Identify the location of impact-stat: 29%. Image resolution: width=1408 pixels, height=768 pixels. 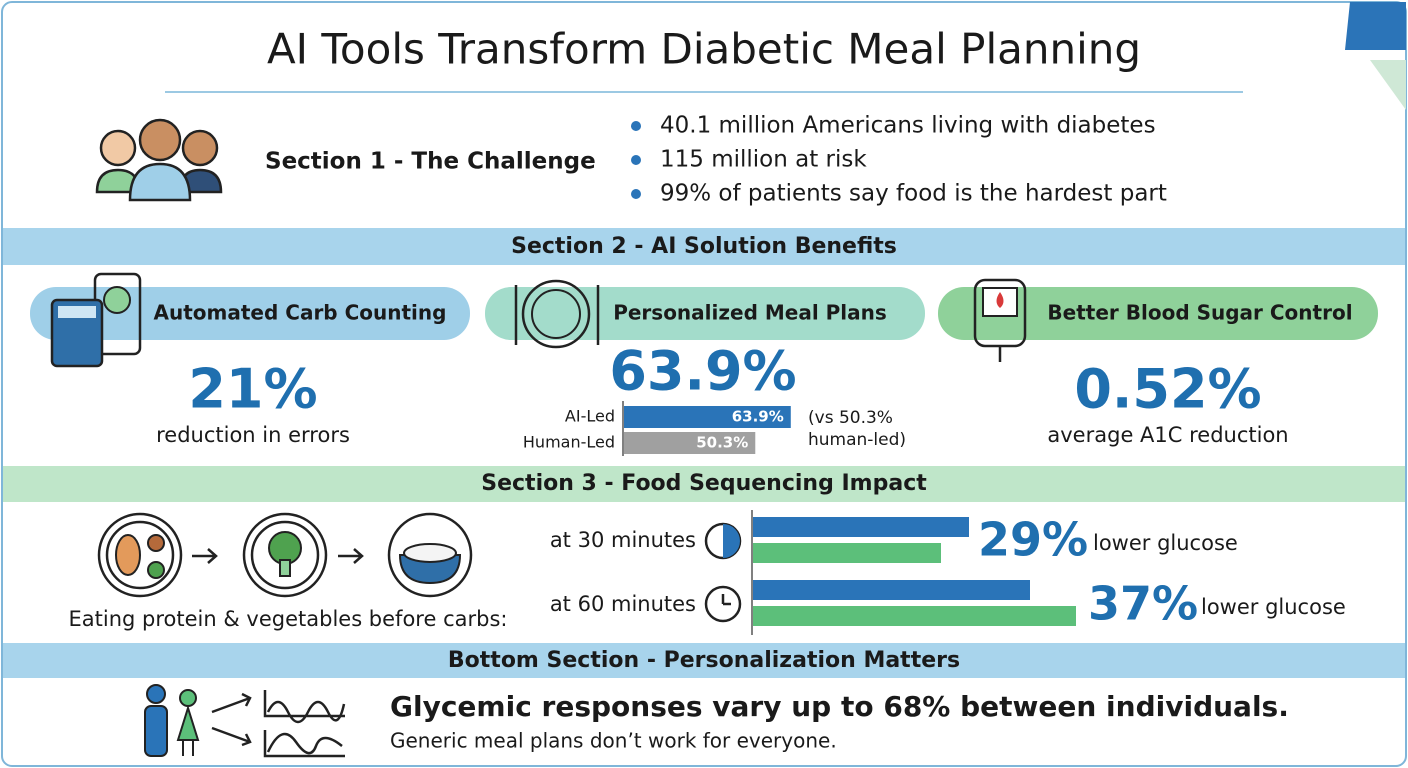
(1033, 540).